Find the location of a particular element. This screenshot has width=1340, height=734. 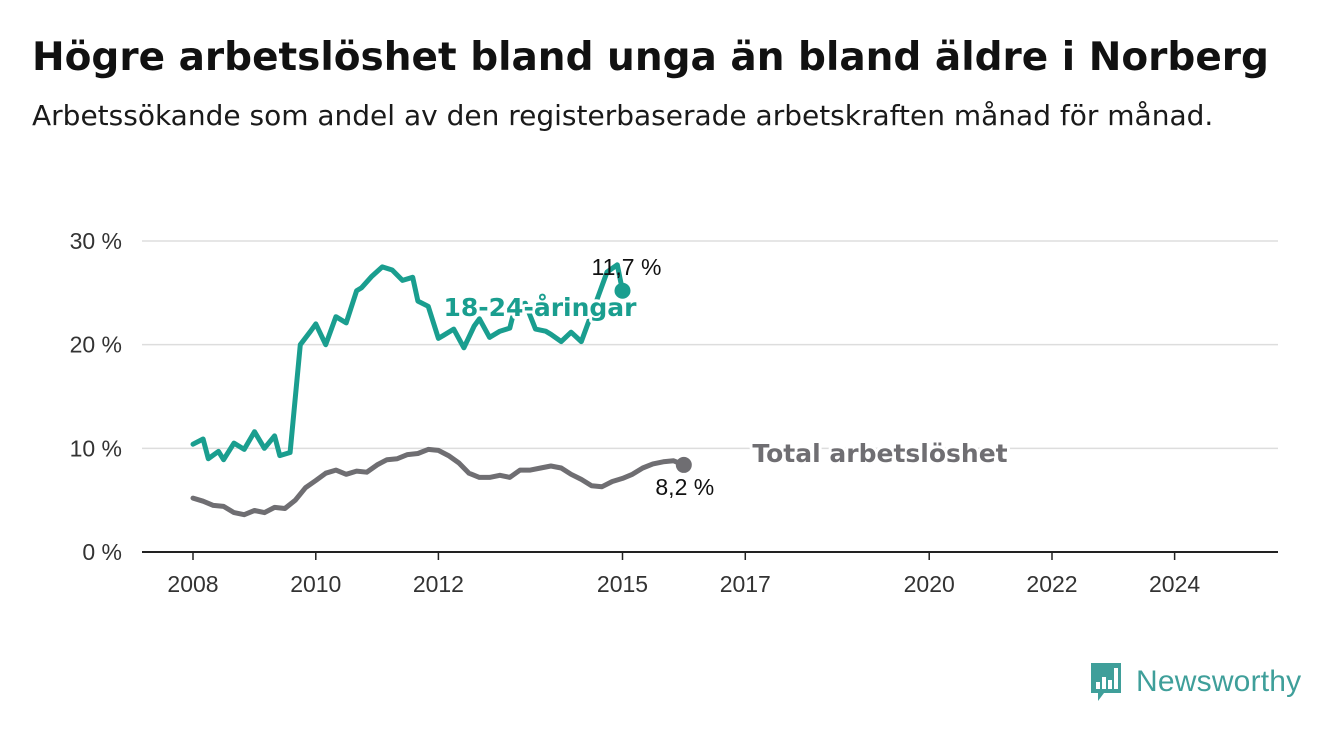

x-tick-label: 2024 is located at coordinates (1174, 584).